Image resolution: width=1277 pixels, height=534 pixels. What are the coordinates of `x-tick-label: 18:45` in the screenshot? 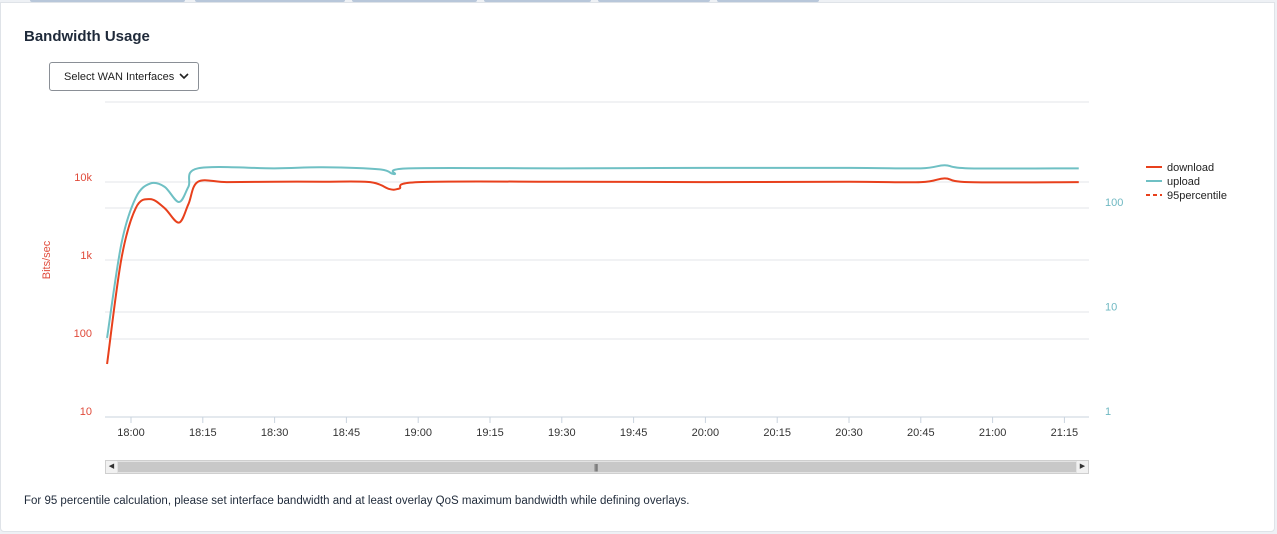 It's located at (347, 433).